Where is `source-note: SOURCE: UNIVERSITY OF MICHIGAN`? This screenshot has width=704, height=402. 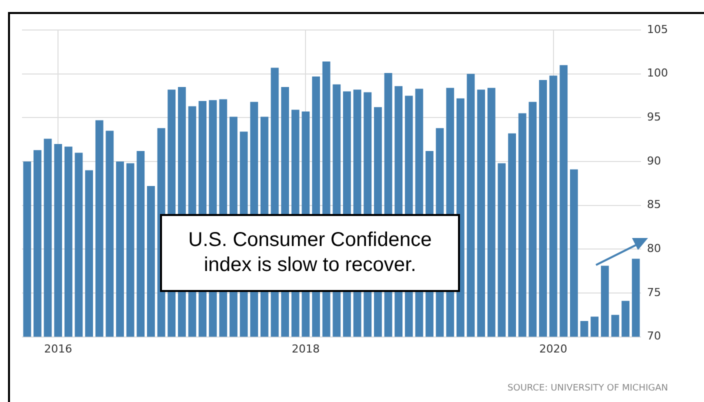
source-note: SOURCE: UNIVERSITY OF MICHIGAN is located at coordinates (588, 388).